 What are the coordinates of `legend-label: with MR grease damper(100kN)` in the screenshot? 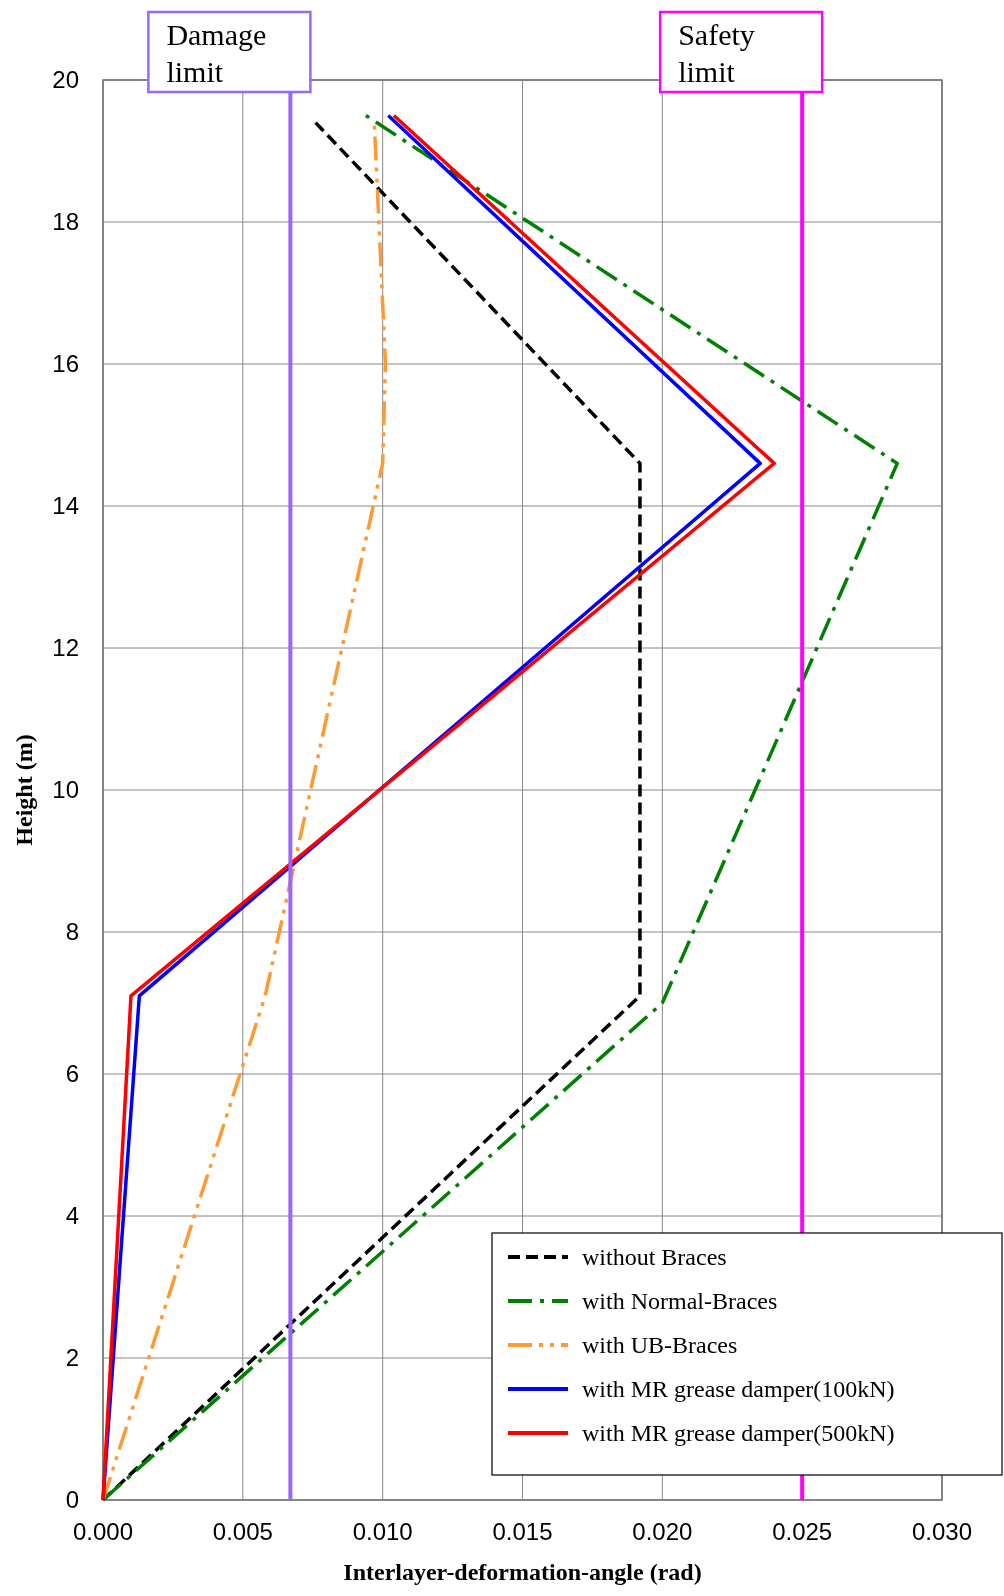 It's located at (738, 1389).